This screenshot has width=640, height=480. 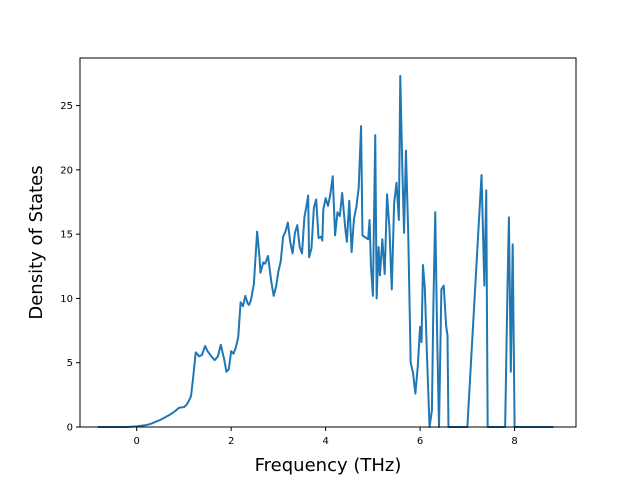 What do you see at coordinates (36, 242) in the screenshot?
I see `y-axis-label: Density of States` at bounding box center [36, 242].